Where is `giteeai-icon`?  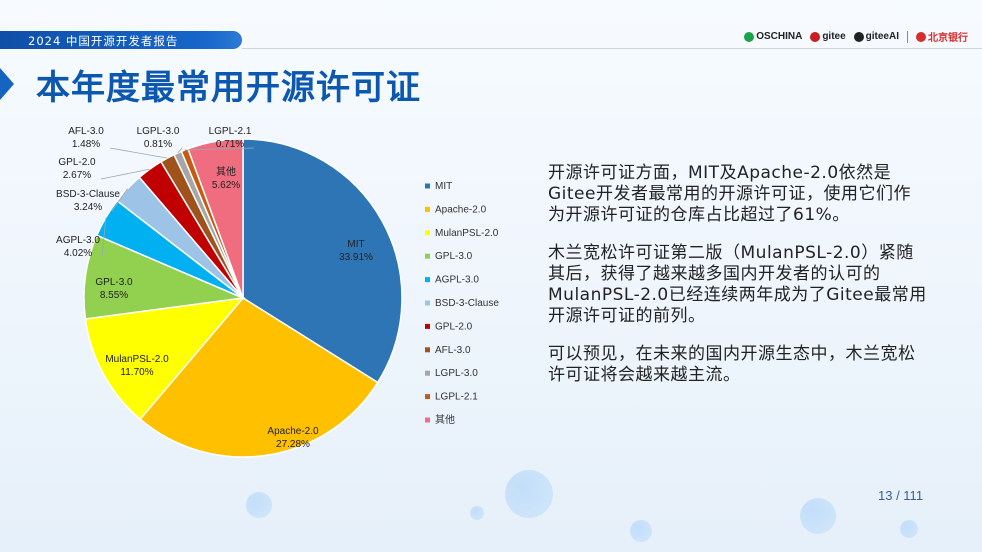
giteeai-icon is located at coordinates (858, 36).